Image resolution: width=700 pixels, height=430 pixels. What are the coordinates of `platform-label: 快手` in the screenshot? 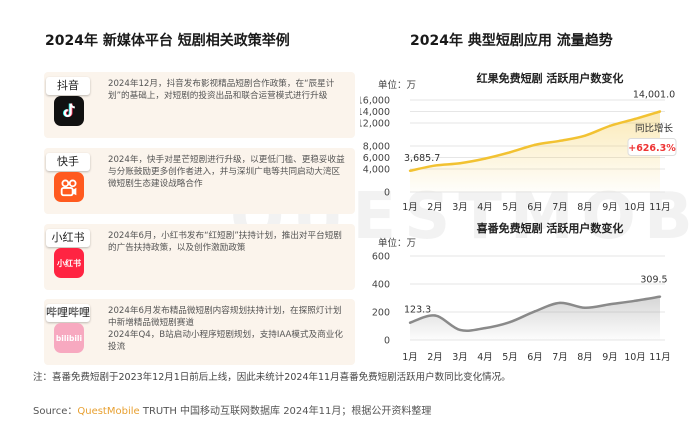 It's located at (68, 162).